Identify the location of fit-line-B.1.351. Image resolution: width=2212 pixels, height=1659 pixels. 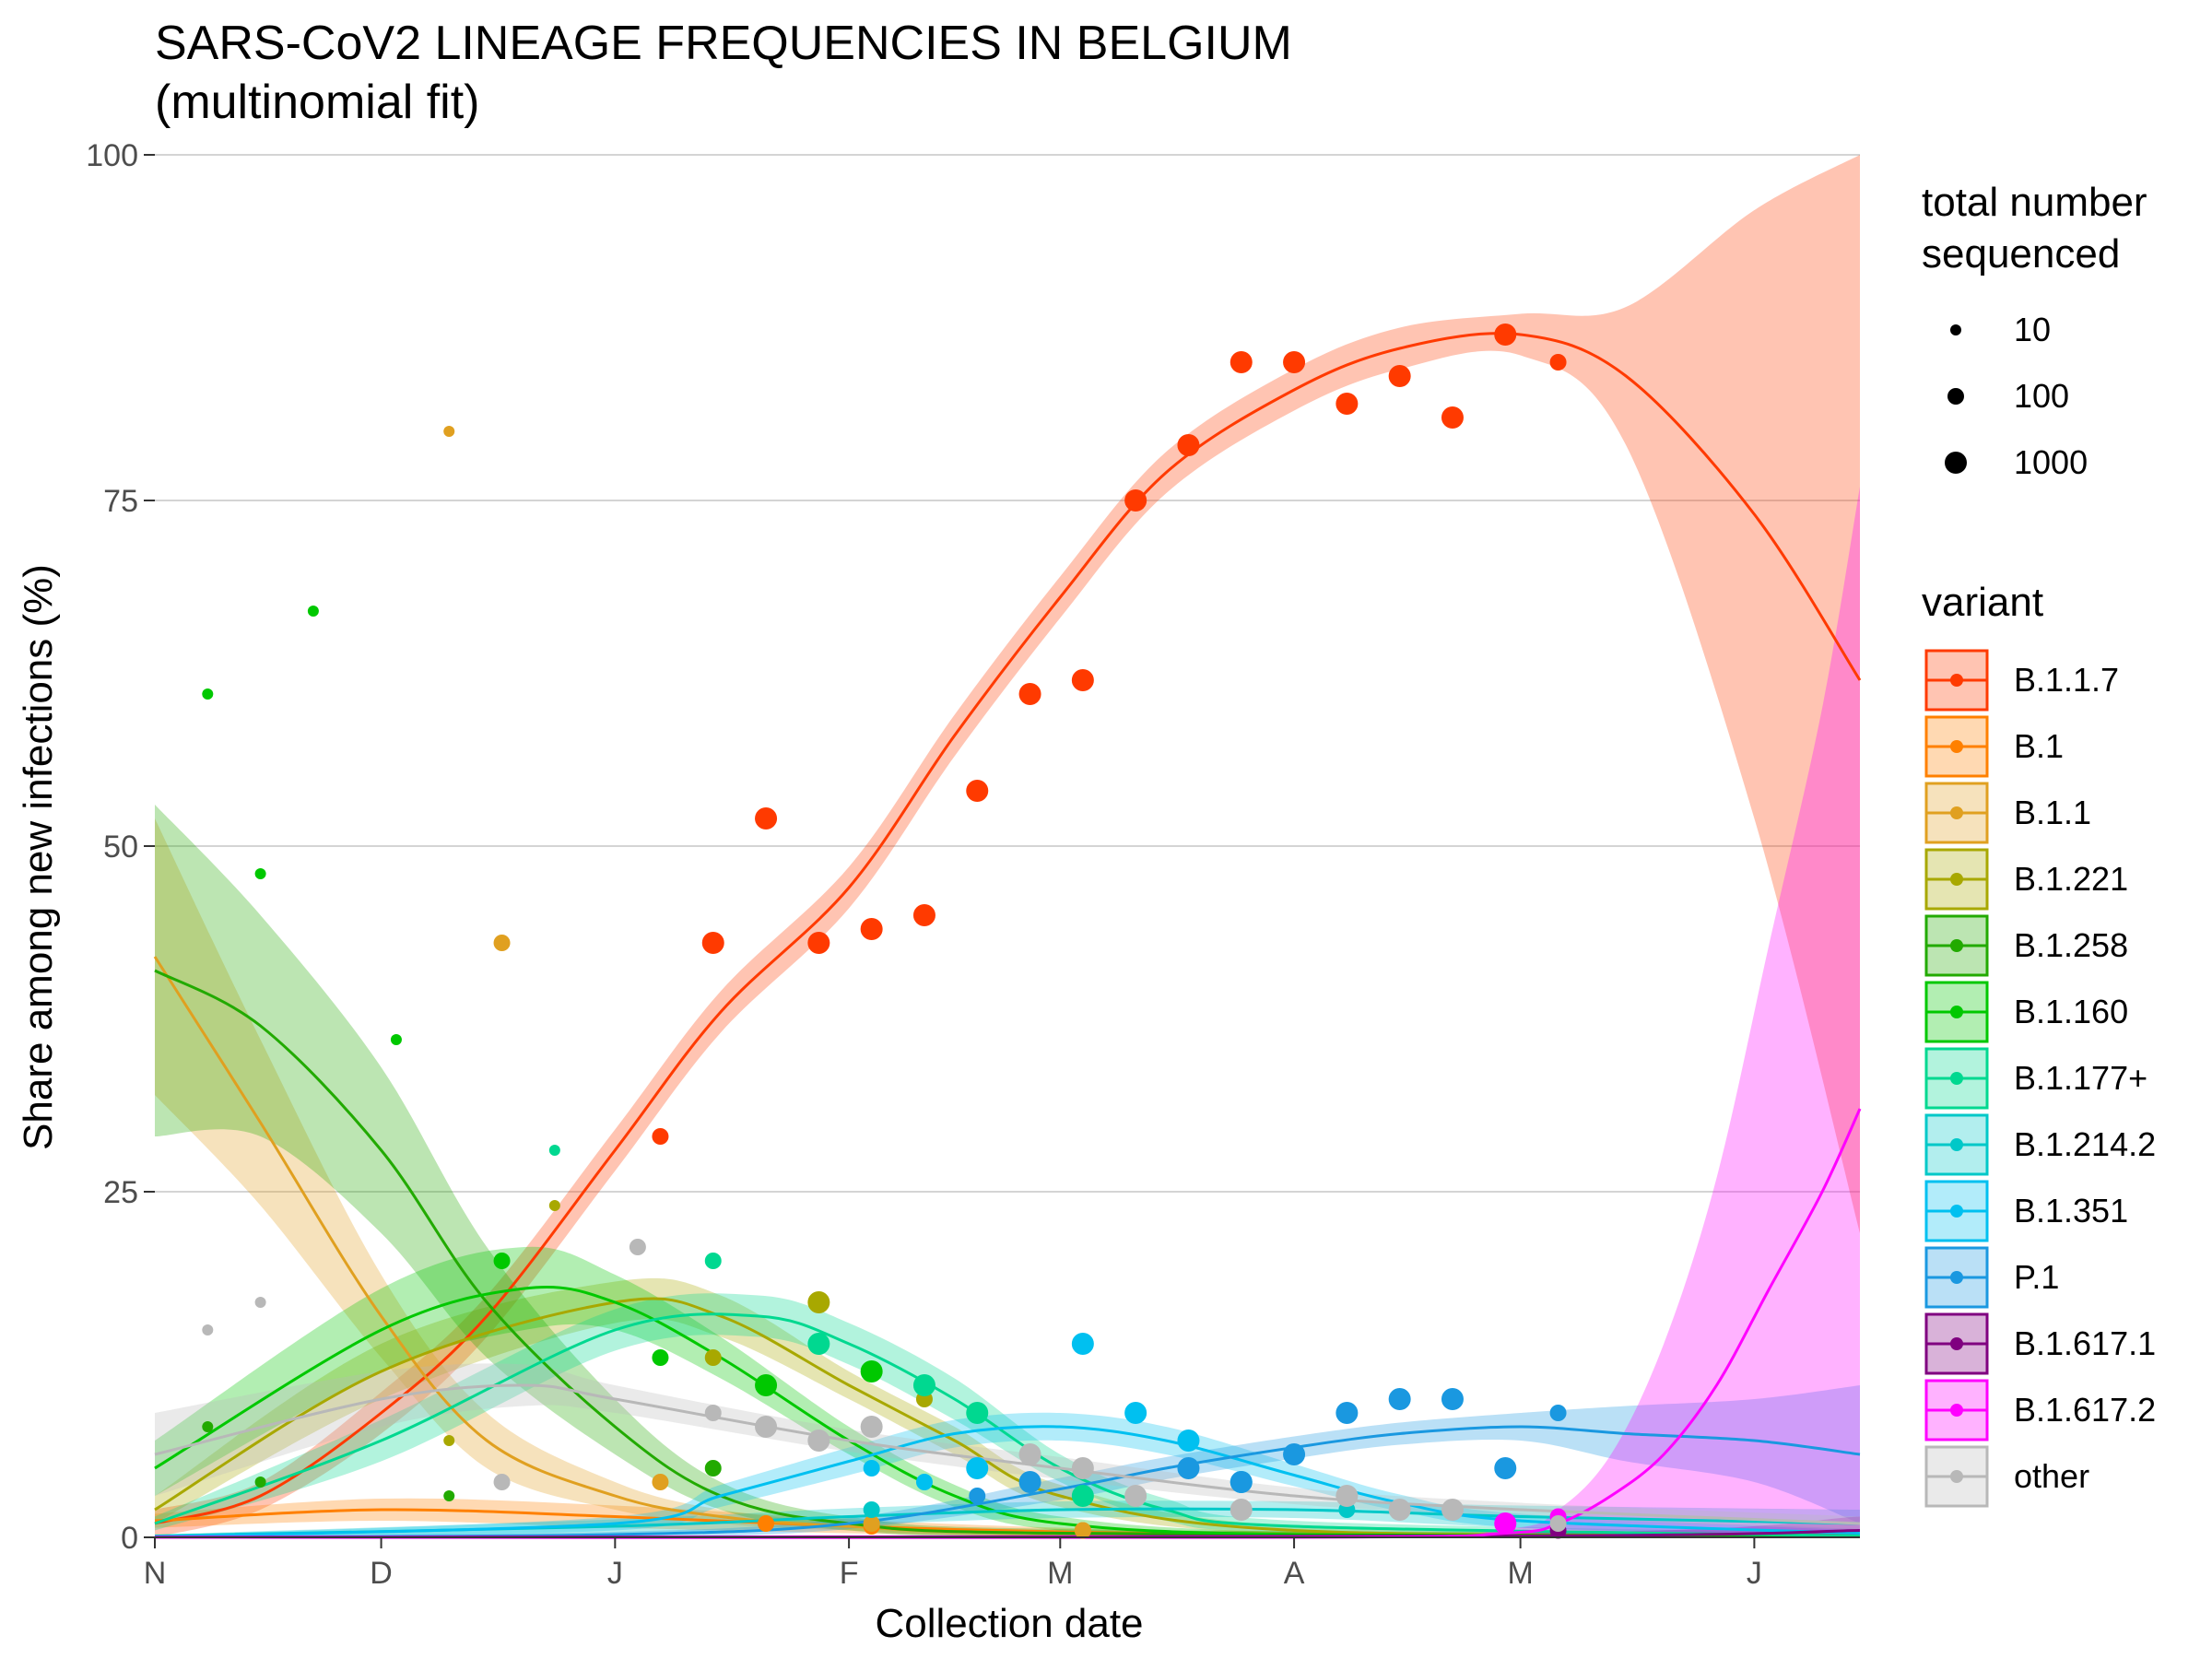
(1007, 1481).